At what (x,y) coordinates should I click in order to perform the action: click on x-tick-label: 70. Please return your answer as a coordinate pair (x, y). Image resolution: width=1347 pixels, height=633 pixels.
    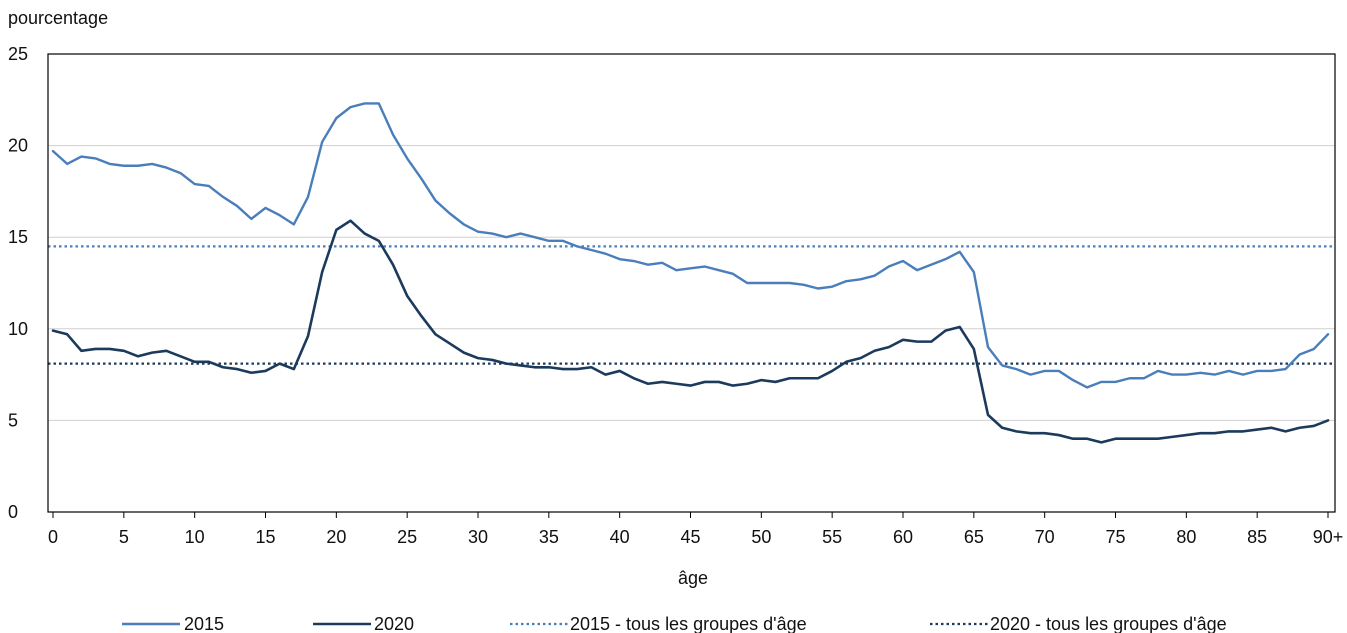
    Looking at the image, I should click on (1045, 537).